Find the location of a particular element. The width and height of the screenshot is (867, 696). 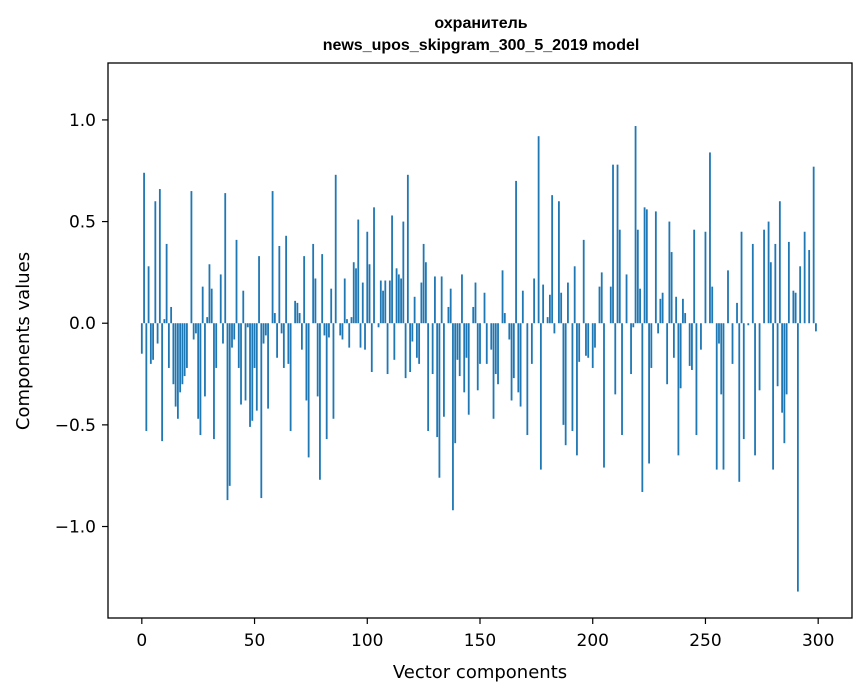

x-tick-label: 200 is located at coordinates (593, 641).